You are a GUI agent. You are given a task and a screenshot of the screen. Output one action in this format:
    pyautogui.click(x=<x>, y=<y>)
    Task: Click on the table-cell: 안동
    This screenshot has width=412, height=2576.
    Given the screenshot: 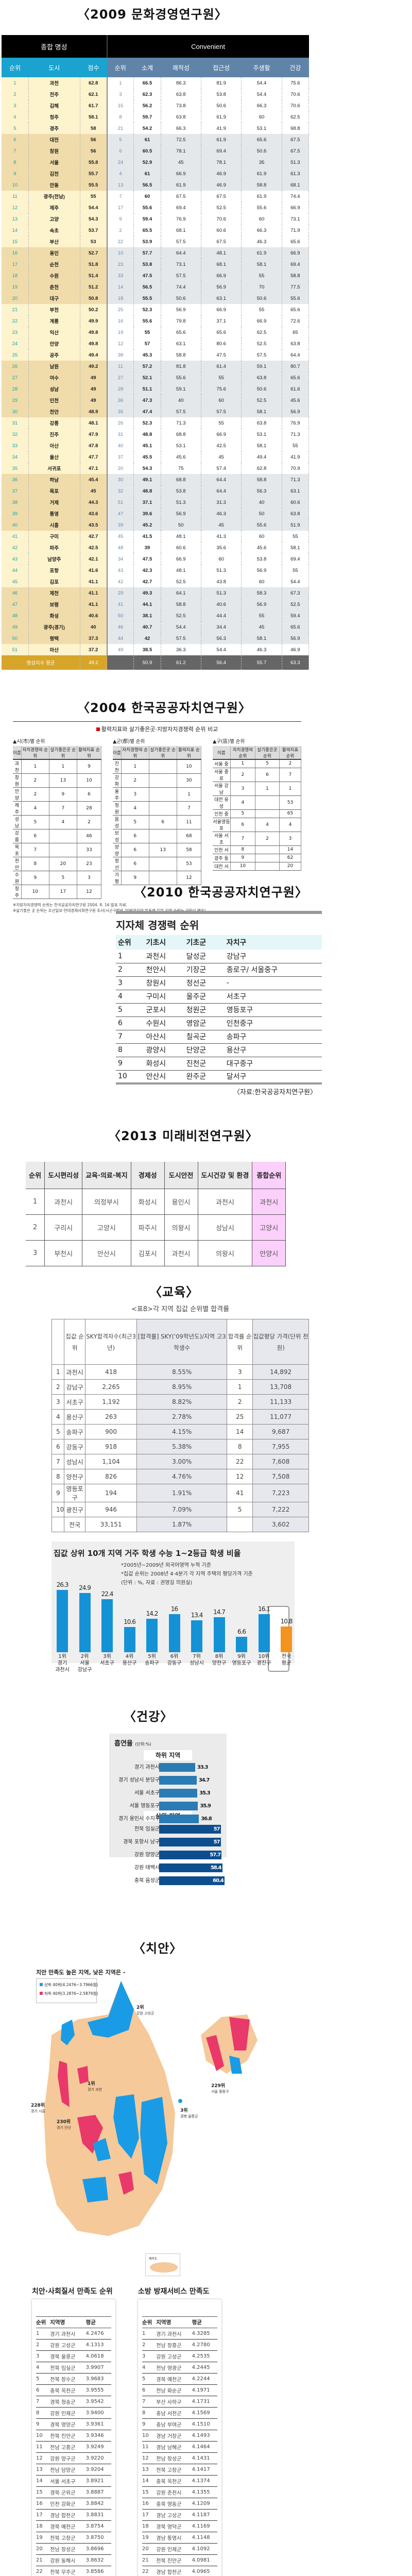 What is the action you would take?
    pyautogui.click(x=54, y=185)
    